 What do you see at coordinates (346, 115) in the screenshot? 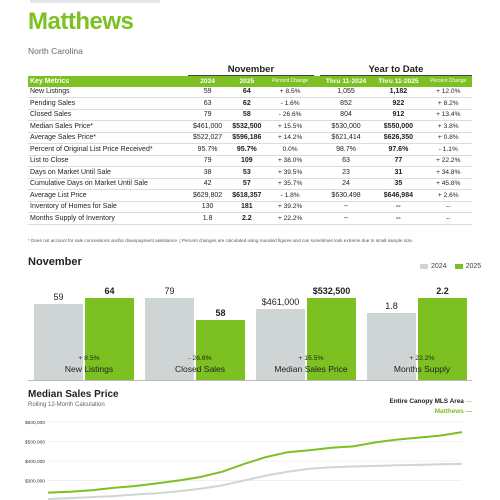
I see `cell-y24: 804` at bounding box center [346, 115].